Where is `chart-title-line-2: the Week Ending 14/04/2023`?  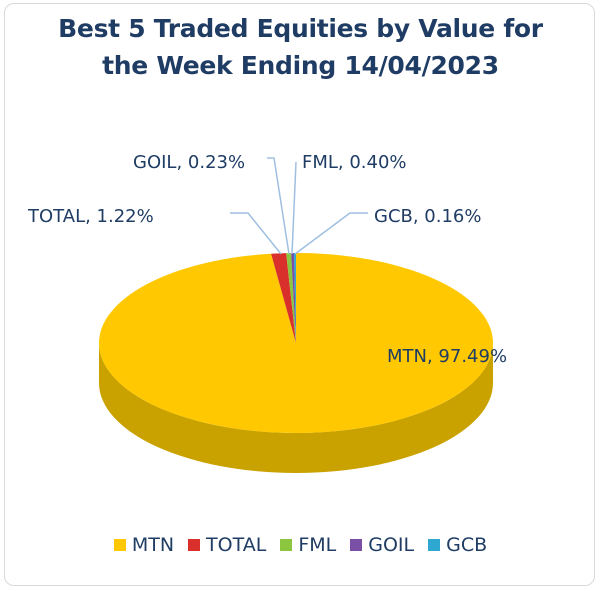
chart-title-line-2: the Week Ending 14/04/2023 is located at coordinates (300, 65).